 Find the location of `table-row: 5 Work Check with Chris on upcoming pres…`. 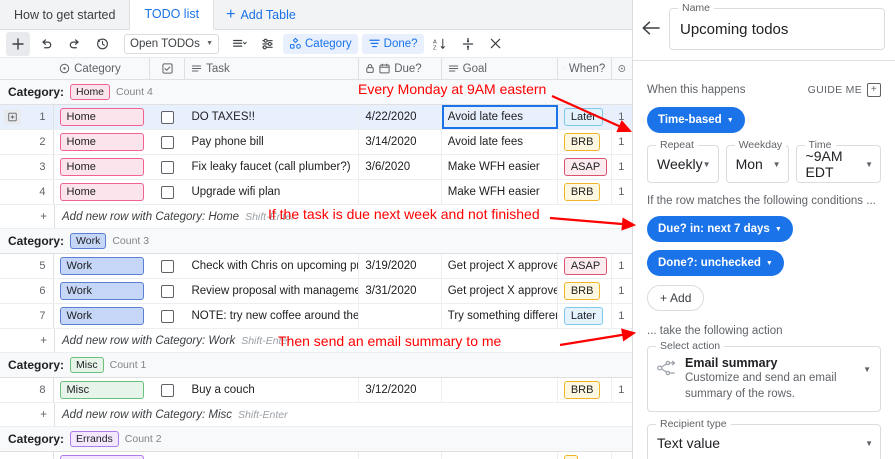

table-row: 5 Work Check with Chris on upcoming pres… is located at coordinates (316, 266).